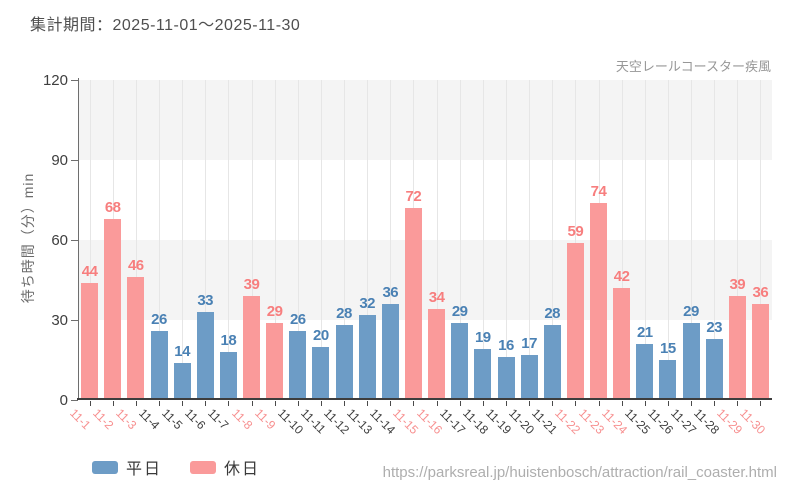 Image resolution: width=800 pixels, height=500 pixels. Describe the element at coordinates (621, 276) in the screenshot. I see `bar-value-label: 42` at that location.